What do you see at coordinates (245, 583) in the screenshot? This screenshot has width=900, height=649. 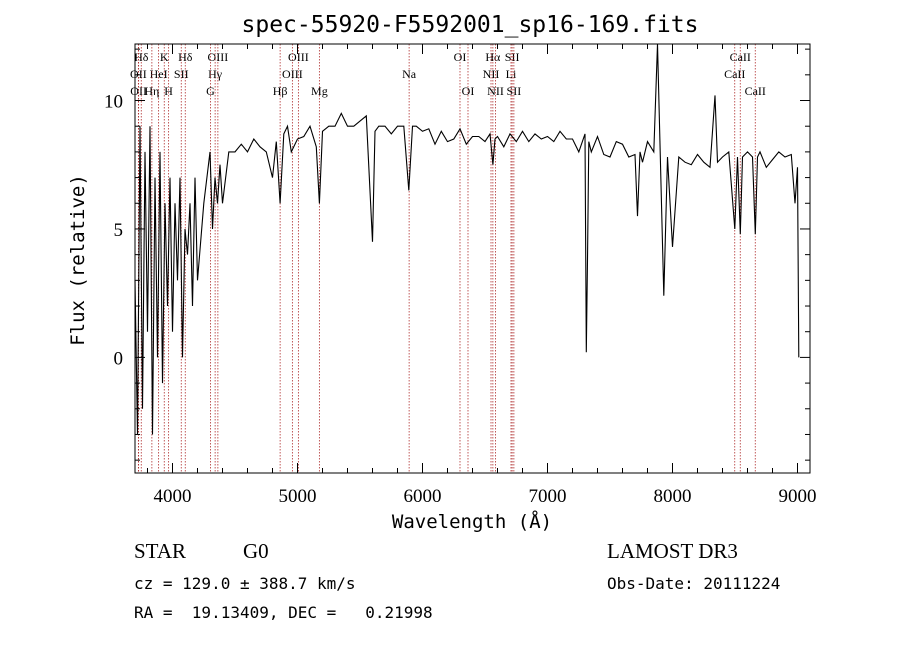 I see `redshift-velocity: cz = 129.0 ± 388.7 km/s` at bounding box center [245, 583].